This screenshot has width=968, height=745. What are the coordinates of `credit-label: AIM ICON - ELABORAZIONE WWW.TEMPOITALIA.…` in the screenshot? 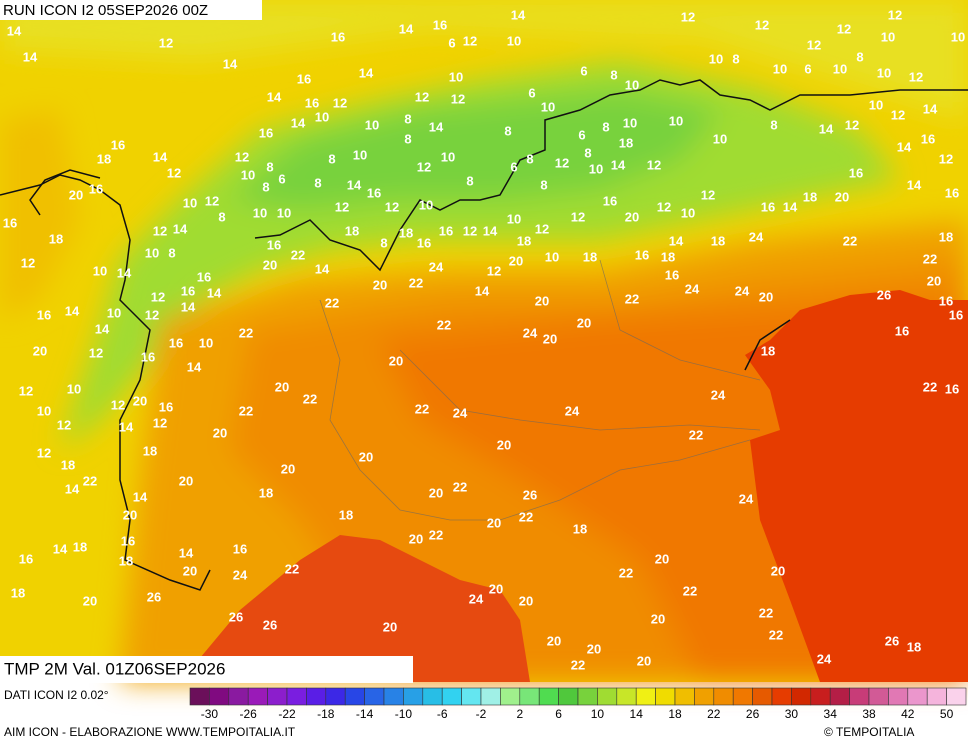 It's located at (150, 732).